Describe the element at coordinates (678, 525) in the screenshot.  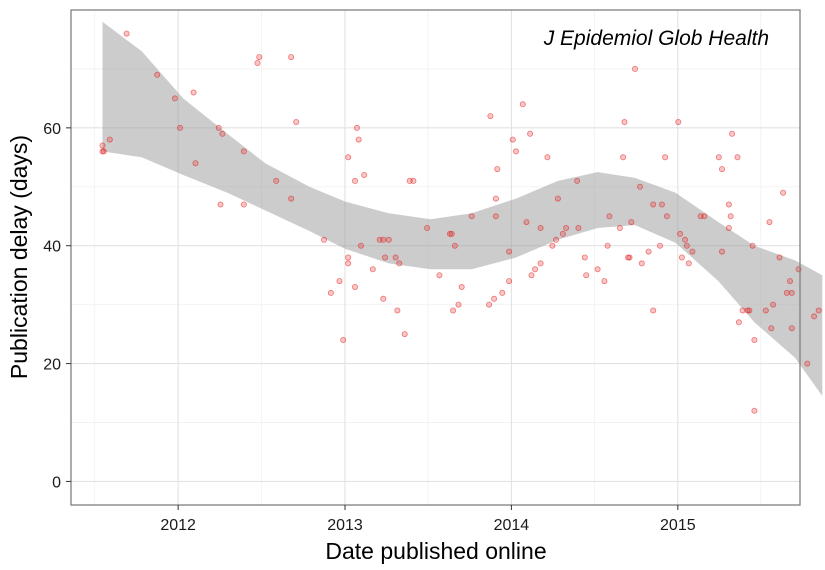
I see `x-tick-label: 2015` at that location.